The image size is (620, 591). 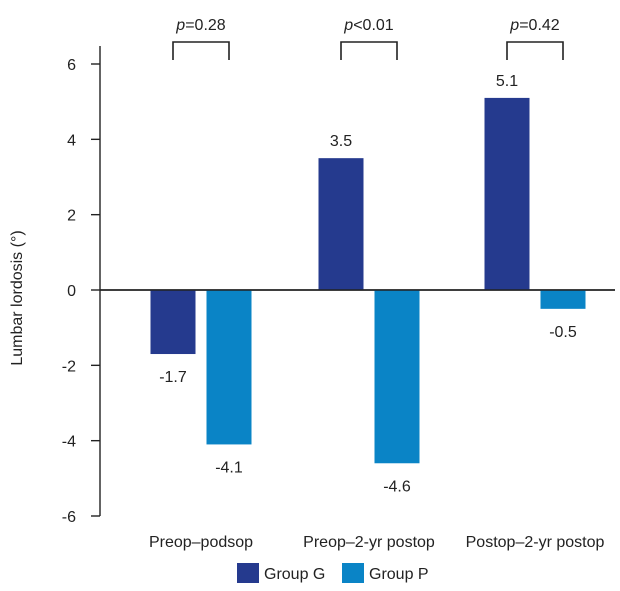 What do you see at coordinates (294, 574) in the screenshot?
I see `legend-label: Group G` at bounding box center [294, 574].